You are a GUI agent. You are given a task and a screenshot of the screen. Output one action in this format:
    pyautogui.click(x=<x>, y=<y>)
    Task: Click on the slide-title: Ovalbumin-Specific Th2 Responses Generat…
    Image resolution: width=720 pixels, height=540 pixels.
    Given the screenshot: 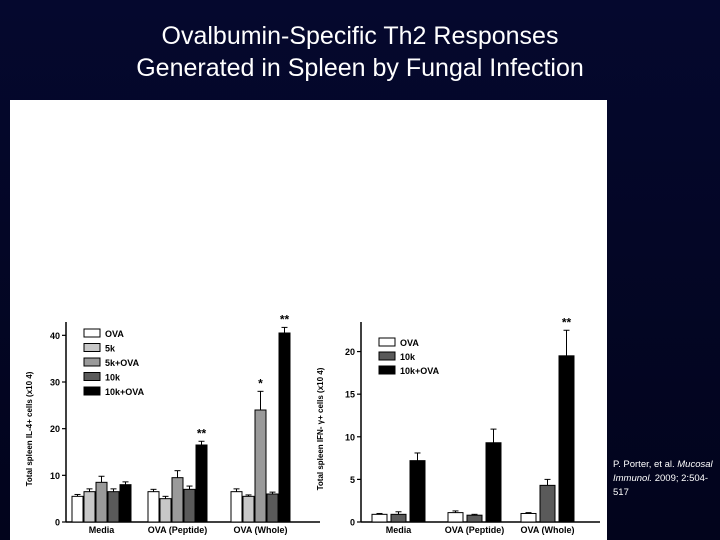 What is the action you would take?
    pyautogui.click(x=360, y=52)
    